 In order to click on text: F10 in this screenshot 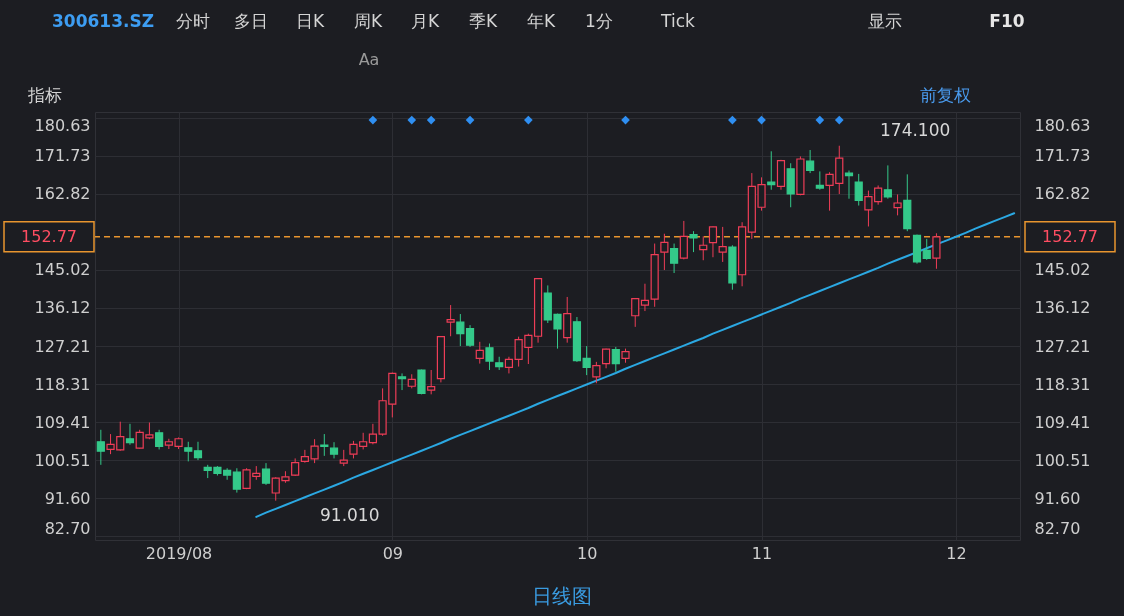, I will do `click(1007, 21)`.